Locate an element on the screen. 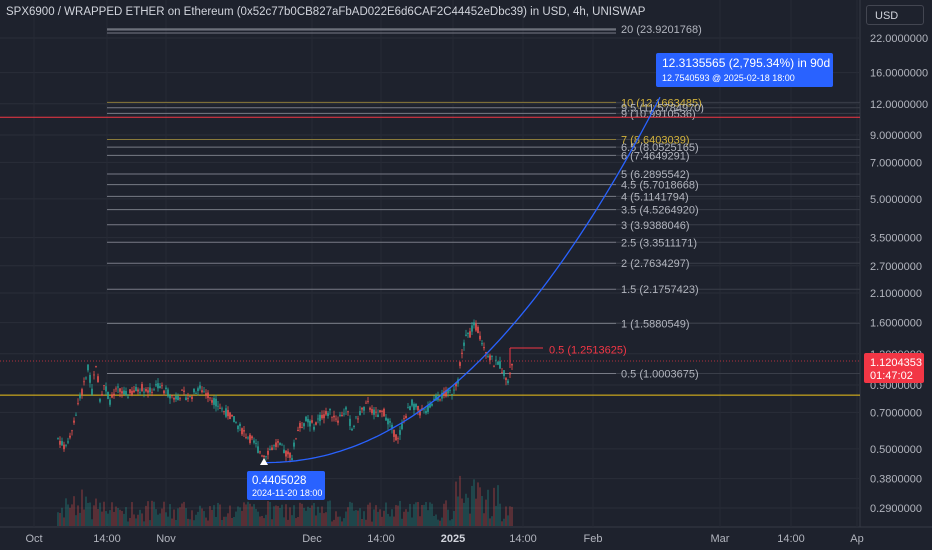 The height and width of the screenshot is (550, 932). projection-detail: 12.7540593 @ 2025-02-18 18:00 is located at coordinates (728, 78).